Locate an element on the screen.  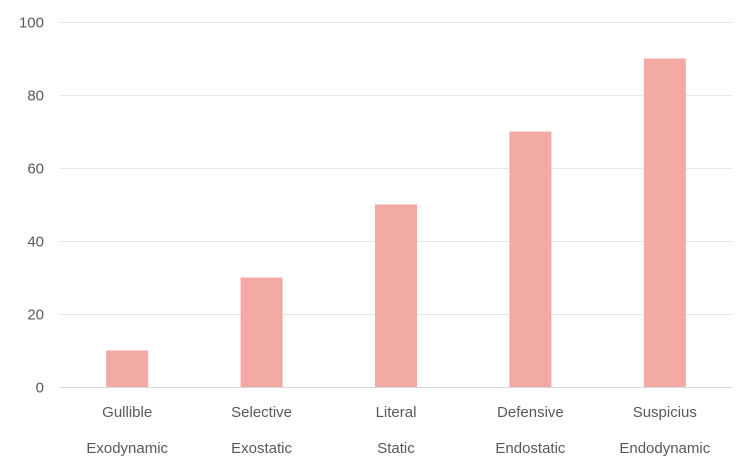
x-tick-sublabel: Exodynamic is located at coordinates (127, 448).